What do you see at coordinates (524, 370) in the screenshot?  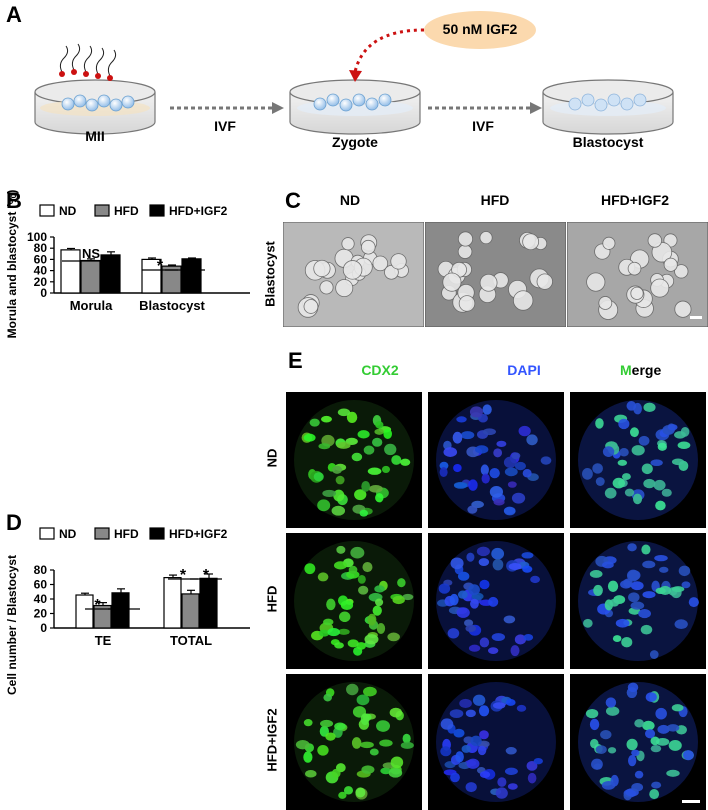 I see `e-col-dapi: DAPI` at bounding box center [524, 370].